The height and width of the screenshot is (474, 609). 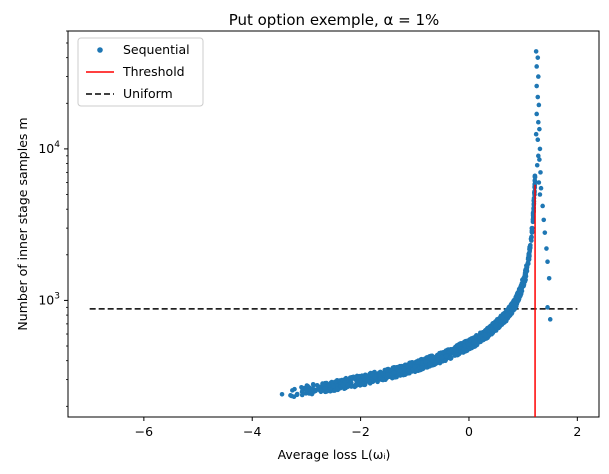 I want to click on legend-box, so click(x=140, y=72).